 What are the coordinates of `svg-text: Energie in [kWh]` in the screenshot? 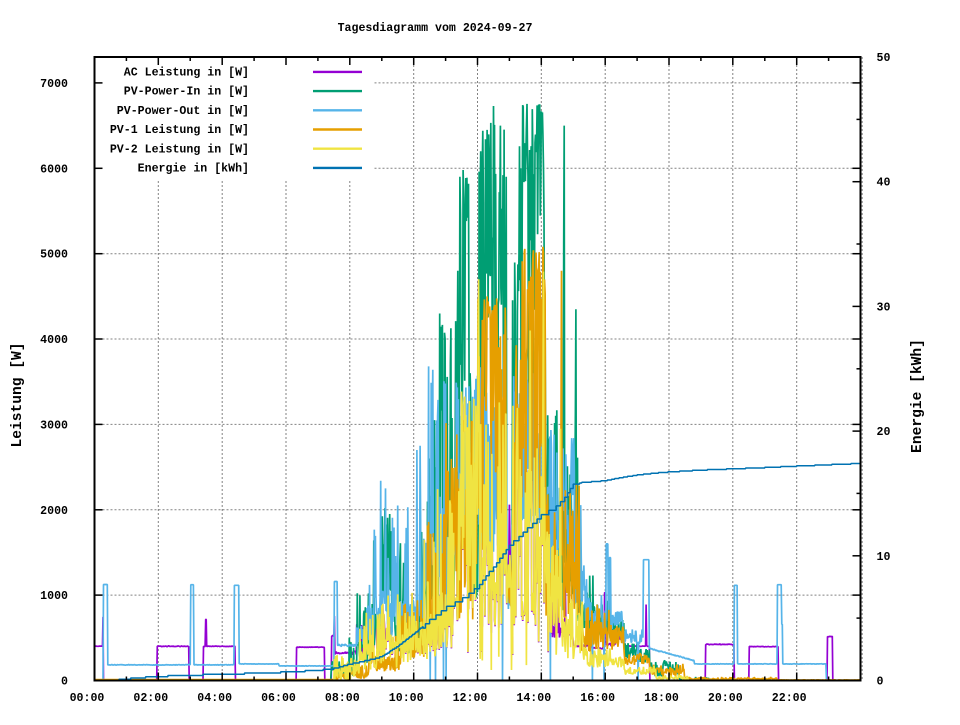 It's located at (193, 169).